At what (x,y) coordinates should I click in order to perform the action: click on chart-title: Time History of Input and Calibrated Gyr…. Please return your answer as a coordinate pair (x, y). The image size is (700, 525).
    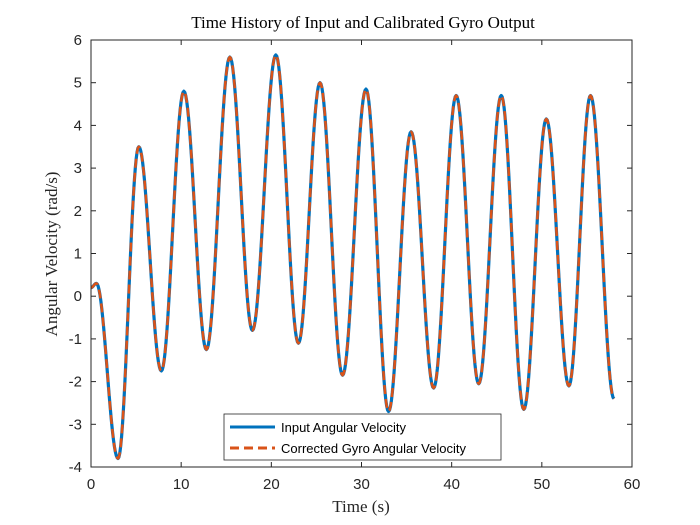
    Looking at the image, I should click on (363, 22).